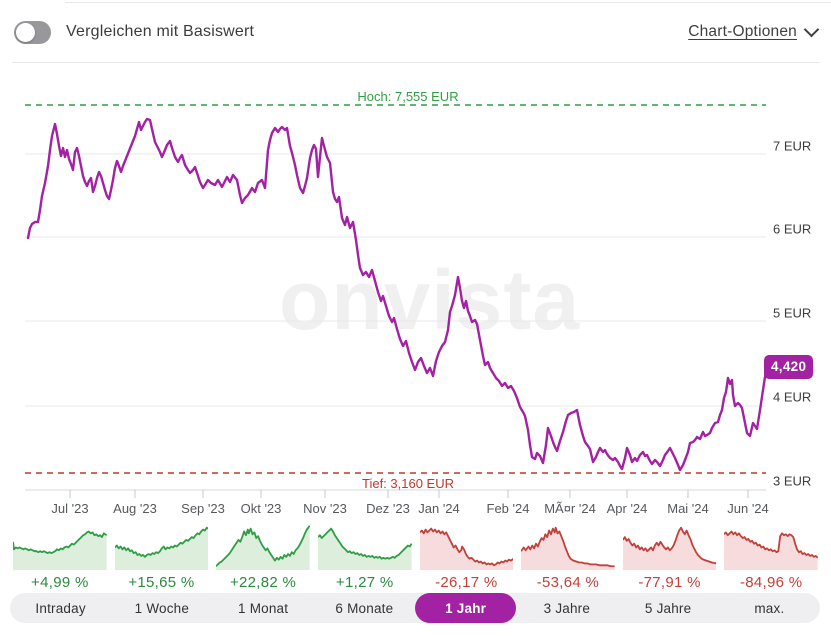  I want to click on header-divider, so click(415, 62).